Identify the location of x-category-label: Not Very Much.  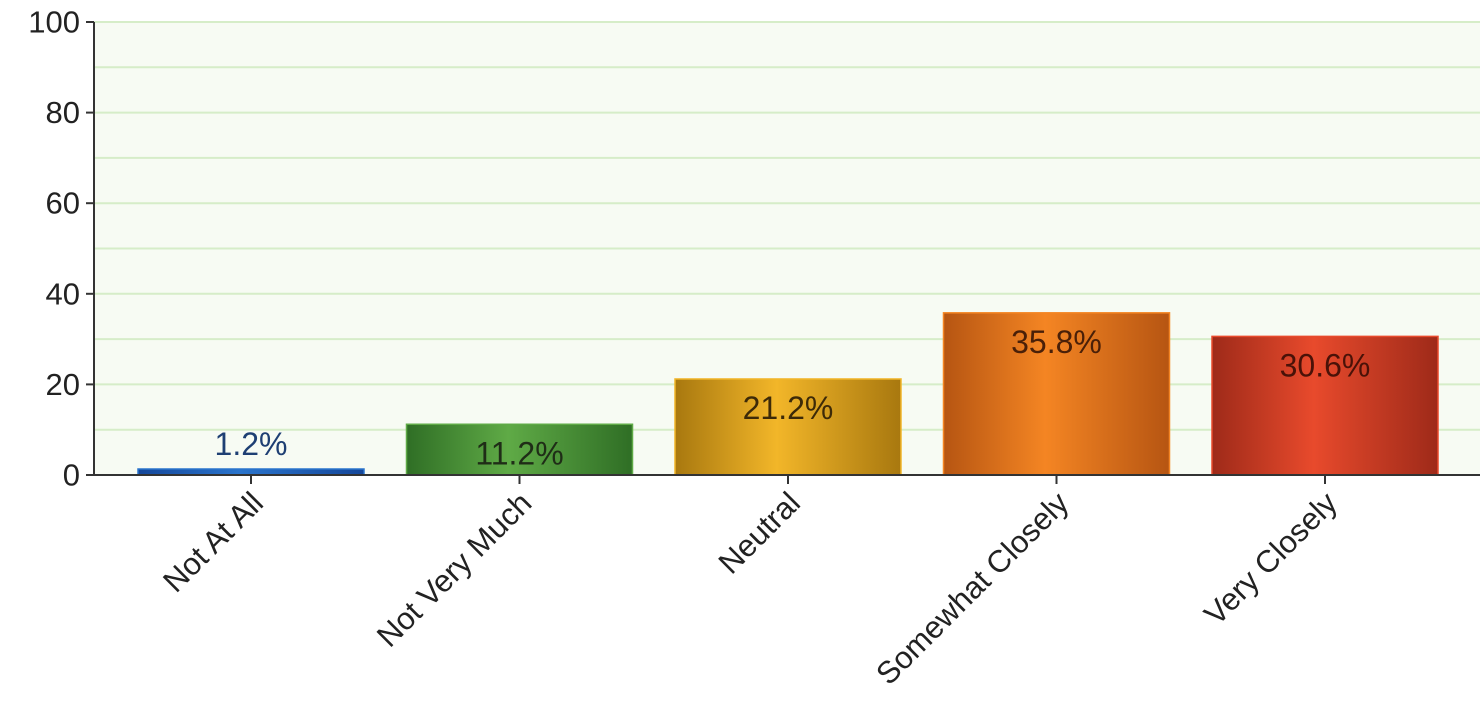
(454, 569).